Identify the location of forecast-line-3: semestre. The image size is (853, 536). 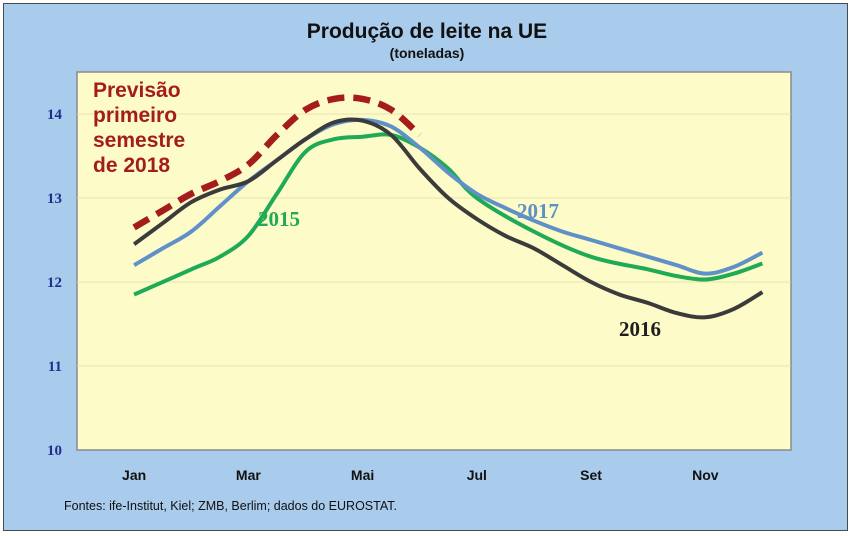
(139, 140).